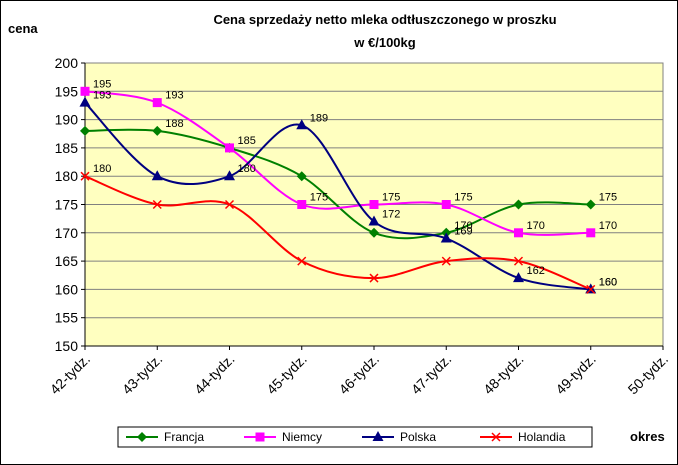 This screenshot has height=465, width=678. I want to click on y-tick-label: 165, so click(67, 261).